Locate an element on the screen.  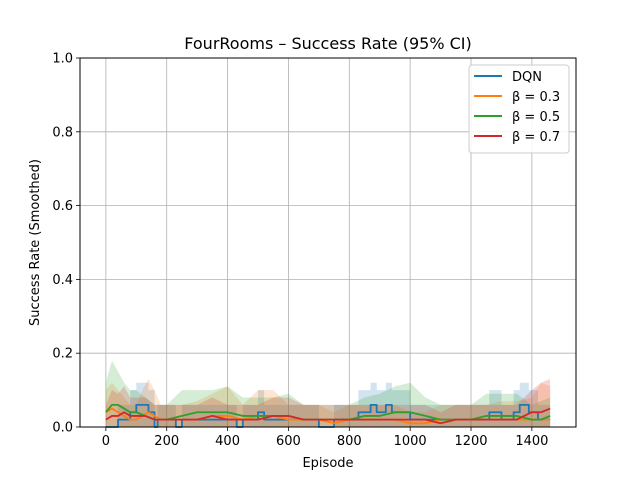
legend-label-dqn: DQN is located at coordinates (527, 77).